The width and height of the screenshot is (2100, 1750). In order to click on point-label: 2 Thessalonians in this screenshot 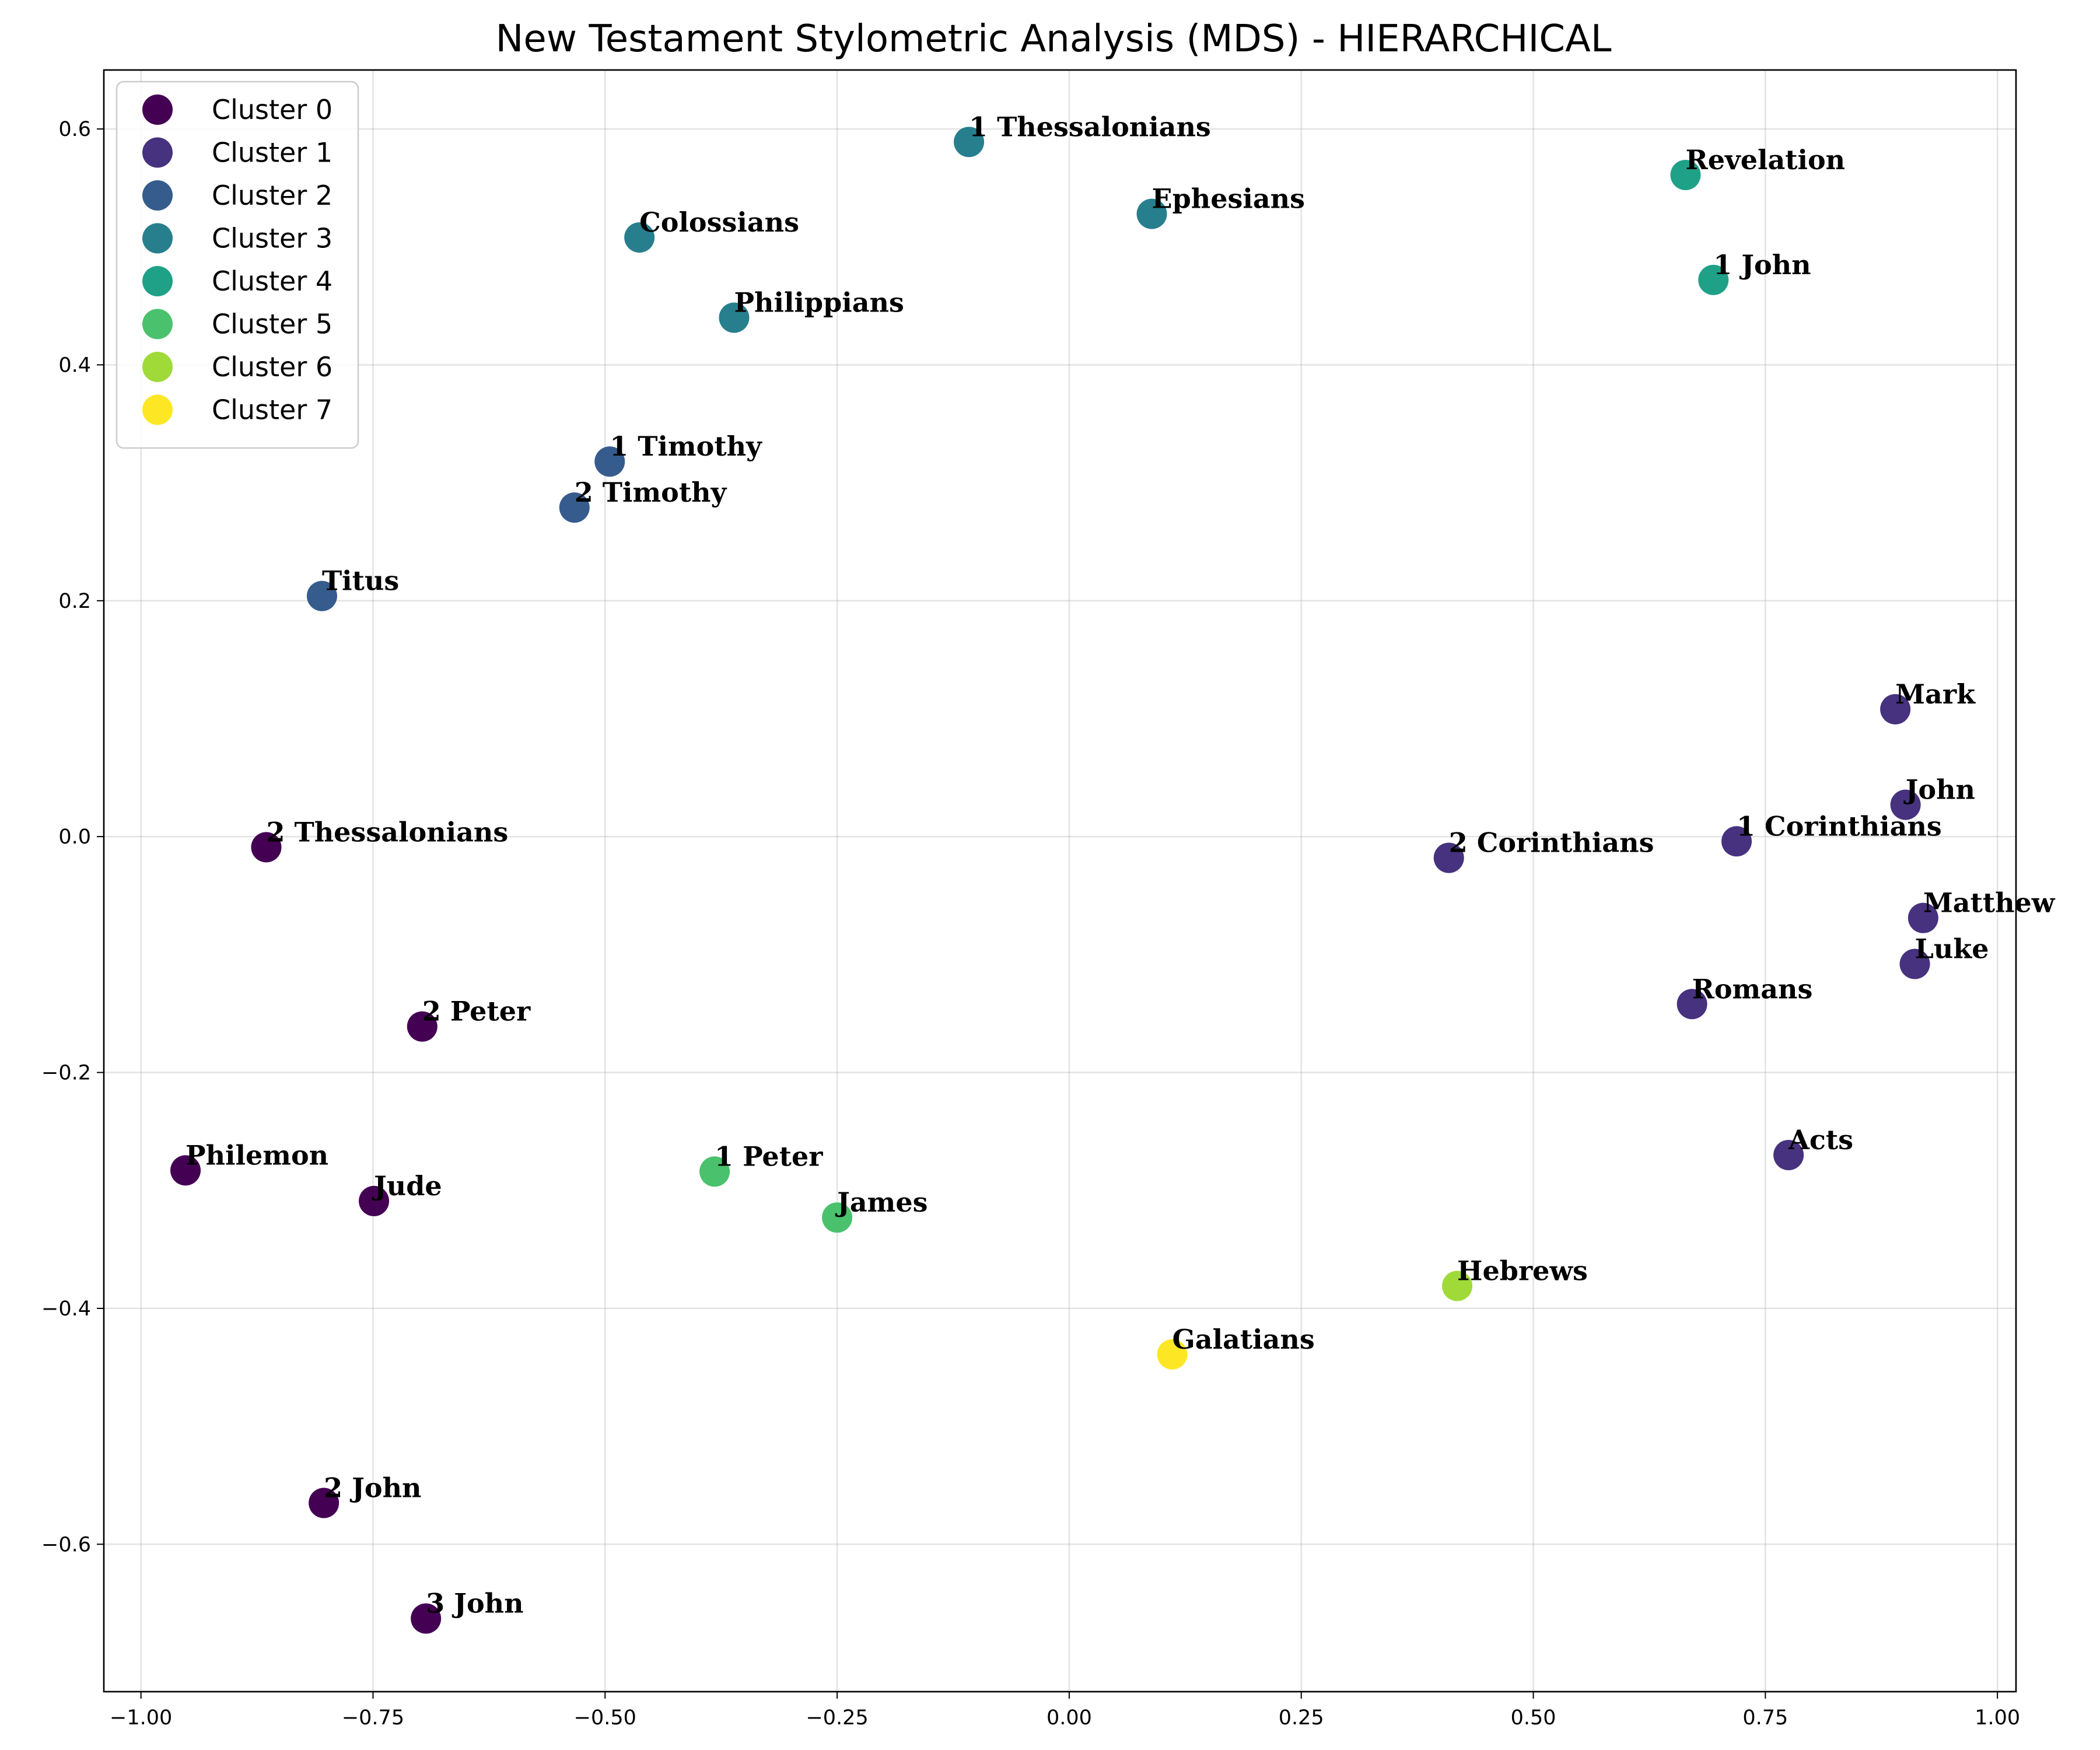, I will do `click(387, 832)`.